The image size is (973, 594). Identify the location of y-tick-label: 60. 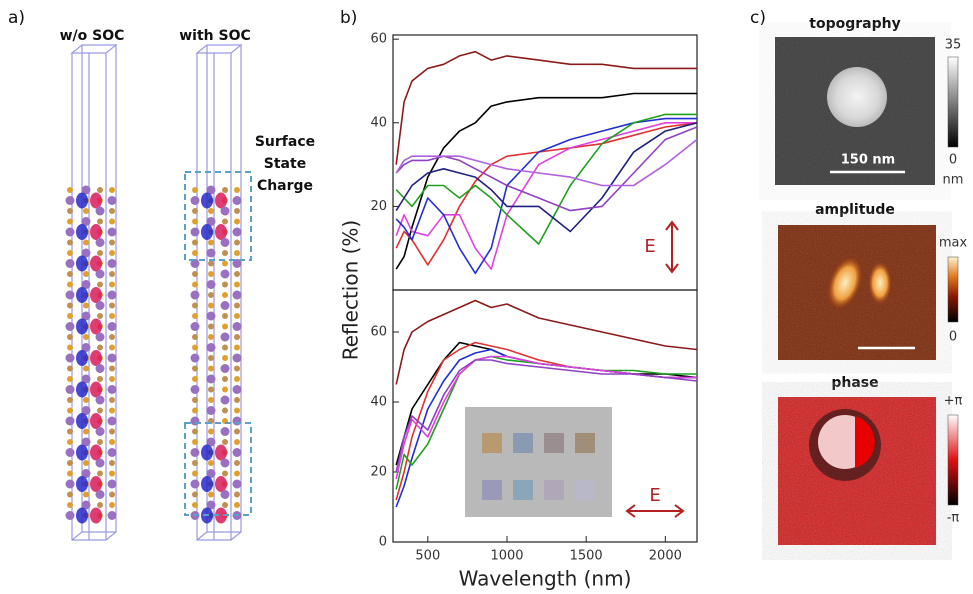
(378, 332).